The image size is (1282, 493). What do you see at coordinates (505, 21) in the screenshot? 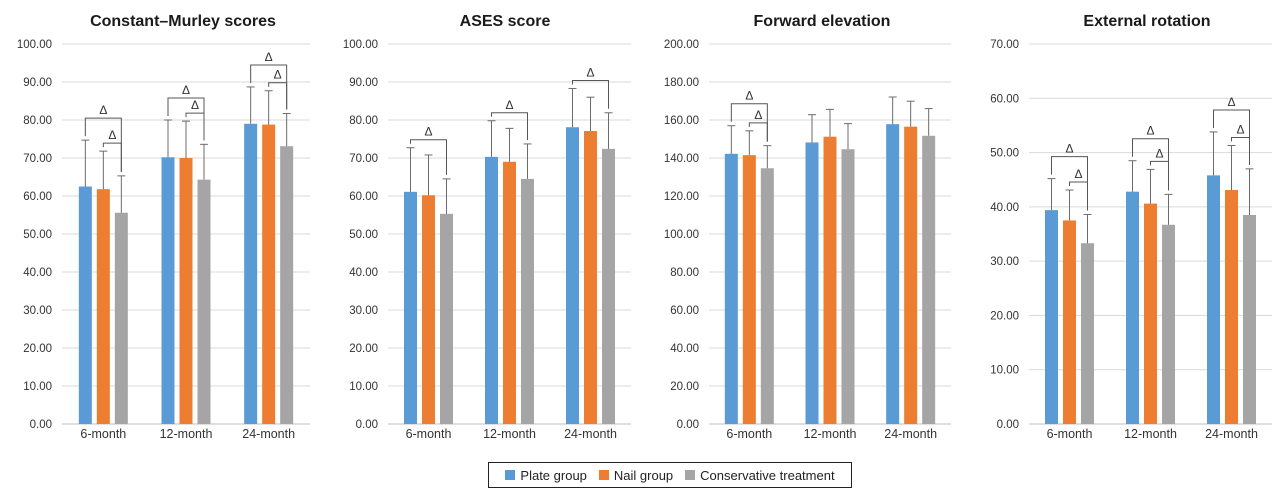
I see `chart-title: ASES score` at bounding box center [505, 21].